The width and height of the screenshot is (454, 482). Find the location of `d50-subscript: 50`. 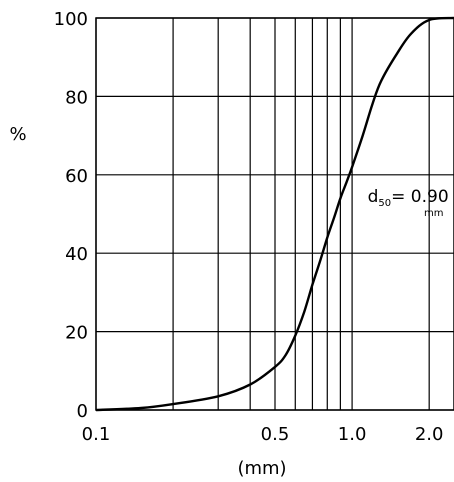

d50-subscript: 50 is located at coordinates (384, 203).